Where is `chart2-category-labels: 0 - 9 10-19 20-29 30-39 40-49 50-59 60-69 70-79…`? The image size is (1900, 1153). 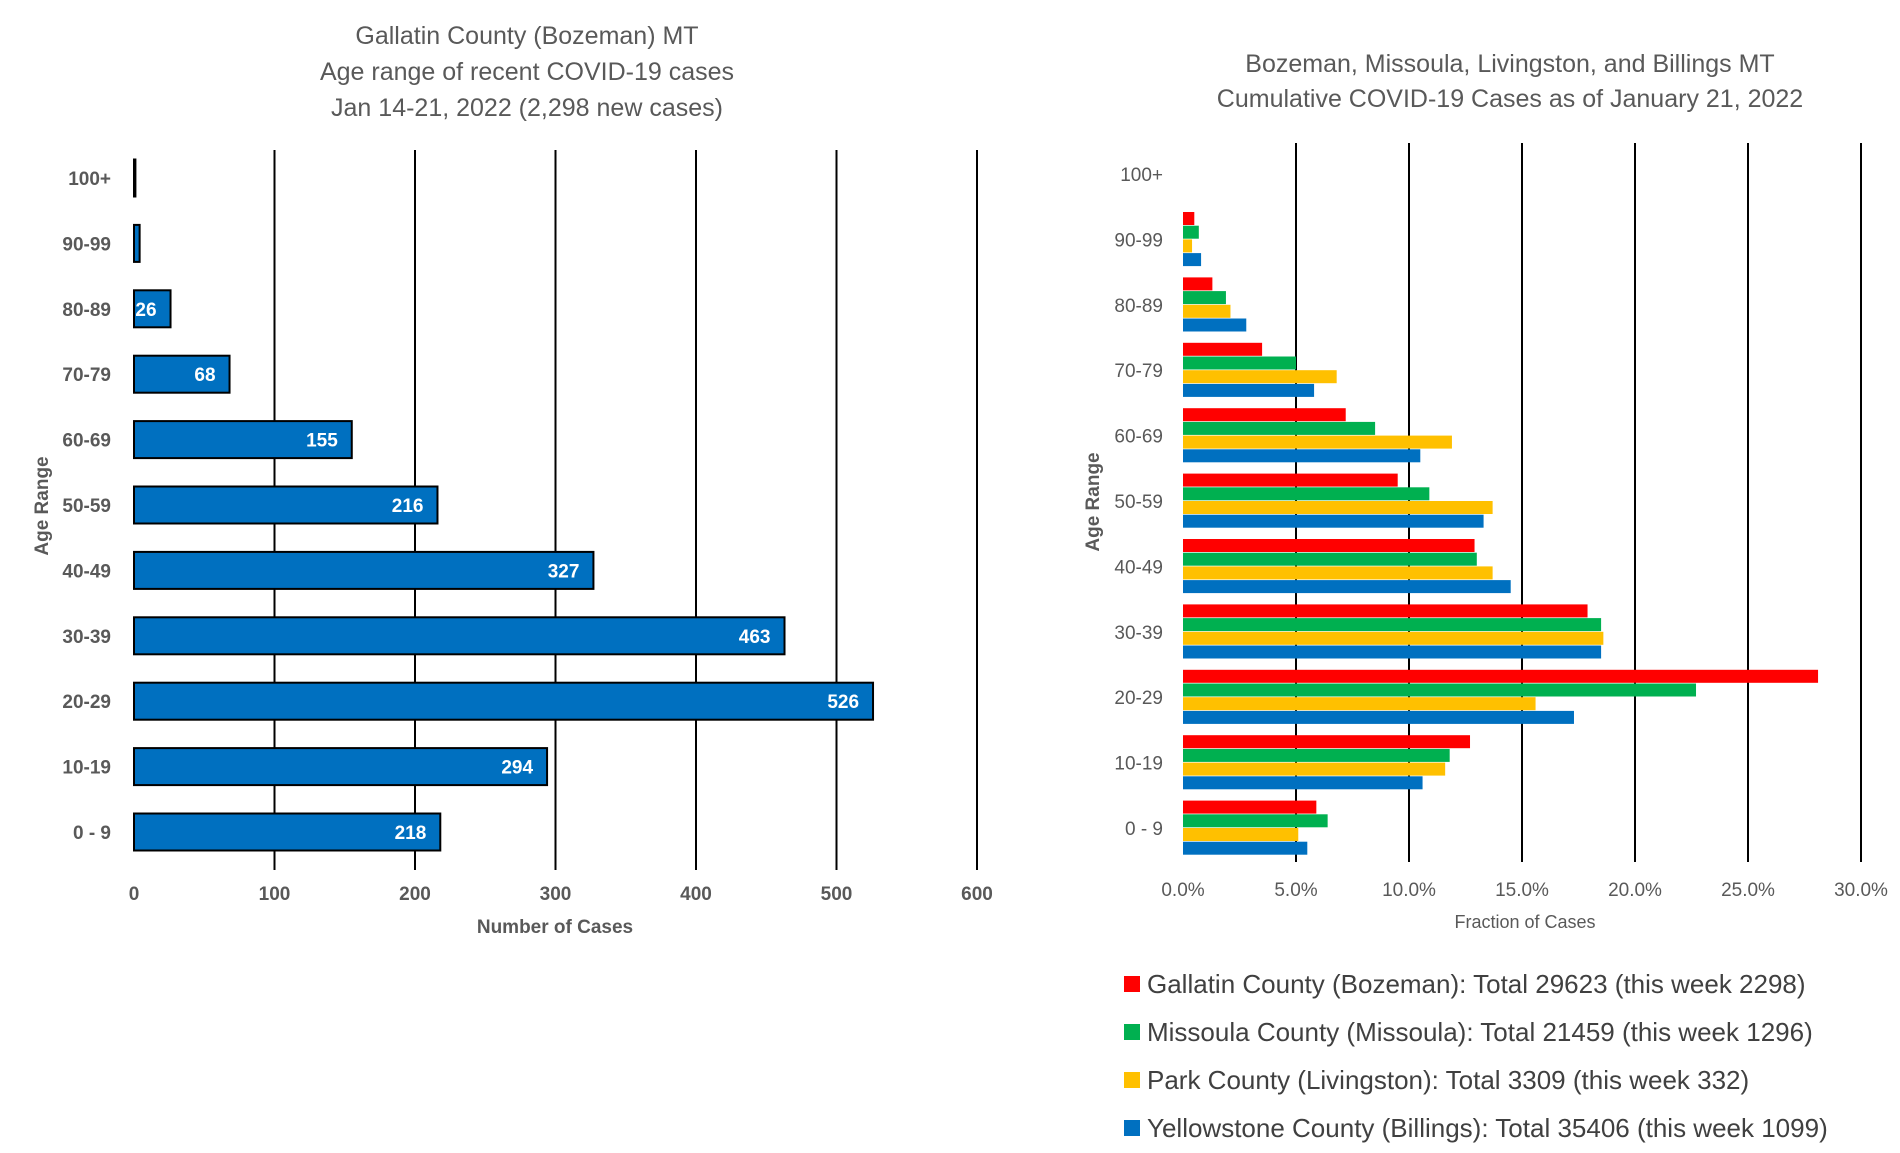
chart2-category-labels: 0 - 9 10-19 20-29 30-39 40-49 50-59 60-69 70-79… is located at coordinates (1138, 502).